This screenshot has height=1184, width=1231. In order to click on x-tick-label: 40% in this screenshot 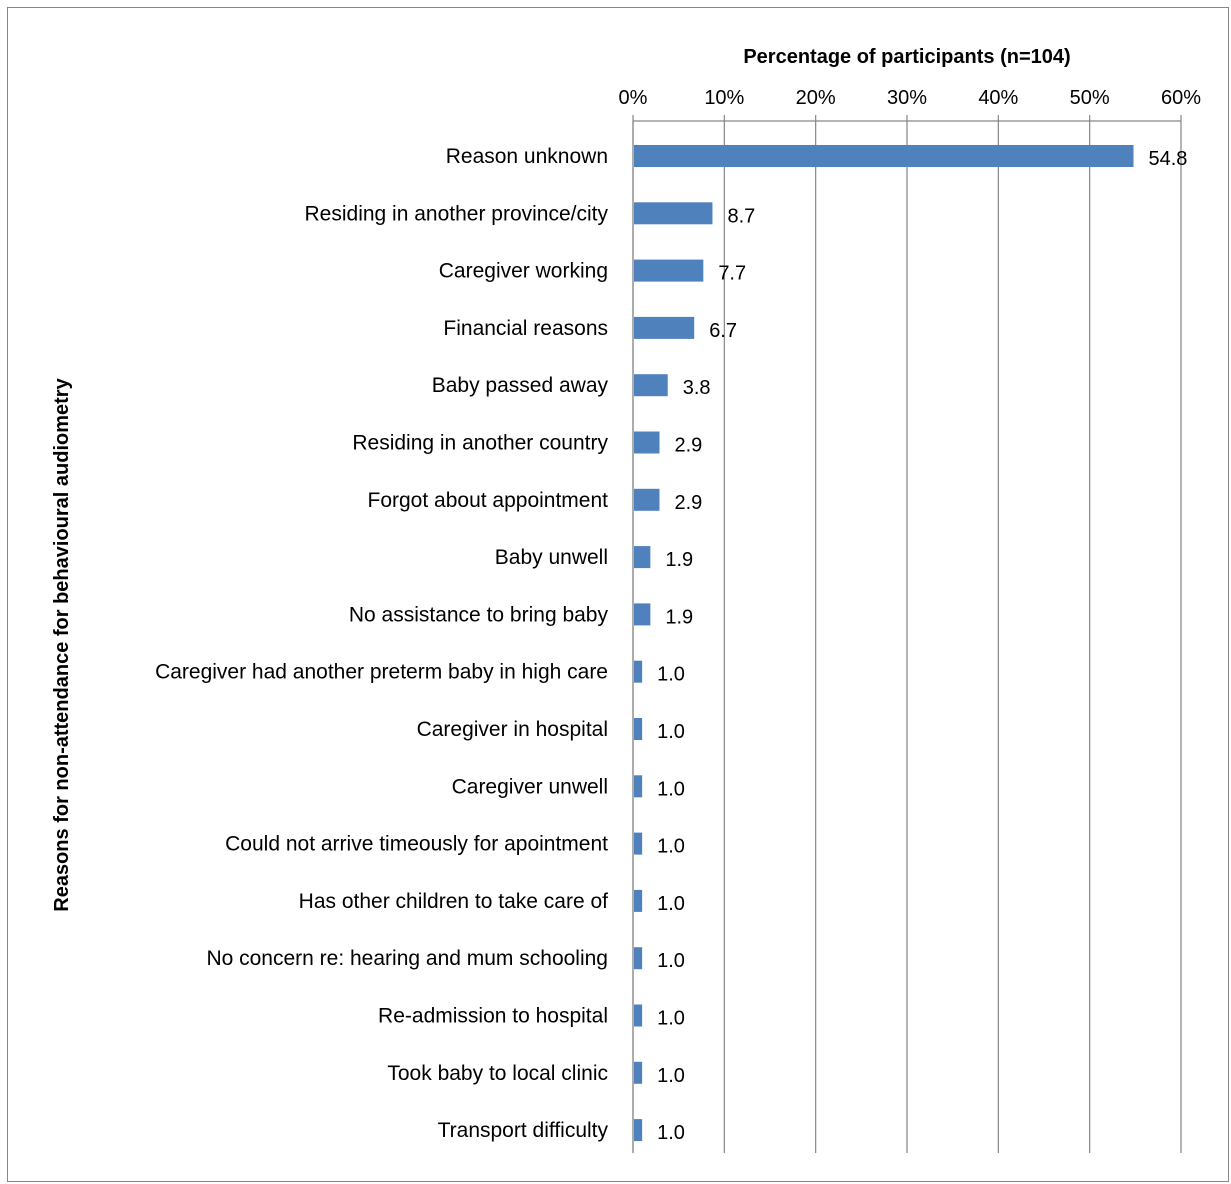, I will do `click(998, 98)`.